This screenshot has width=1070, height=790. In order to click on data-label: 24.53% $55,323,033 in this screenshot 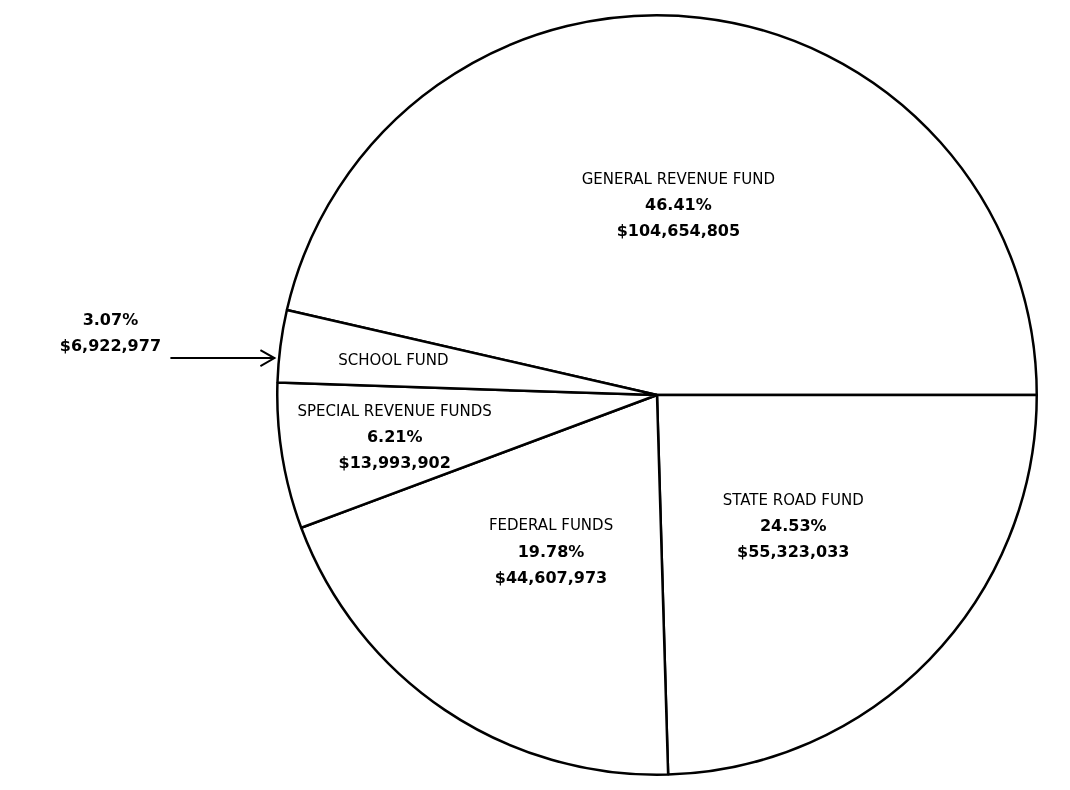, I will do `click(793, 539)`.